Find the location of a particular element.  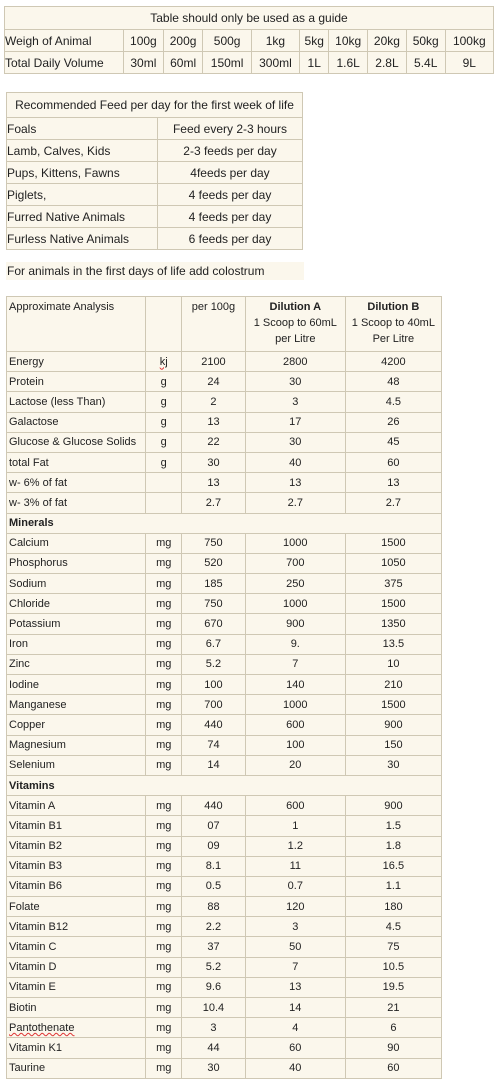

feed-animal: Pups, Kittens, Fawns is located at coordinates (82, 172).